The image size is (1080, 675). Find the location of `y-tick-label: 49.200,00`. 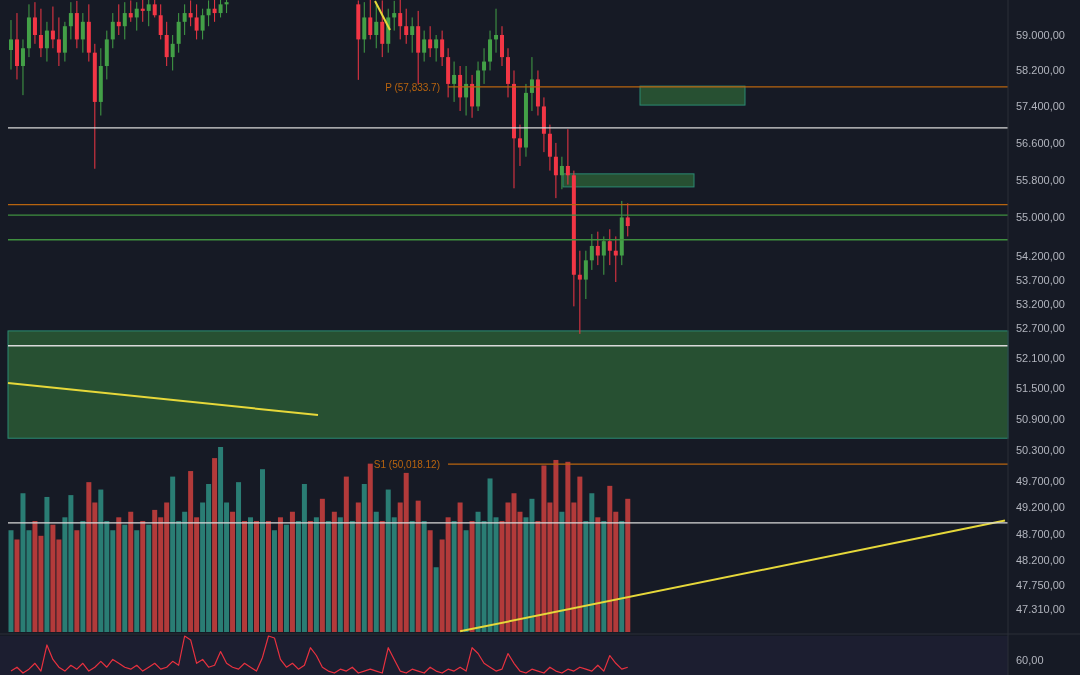

y-tick-label: 49.200,00 is located at coordinates (1040, 507).